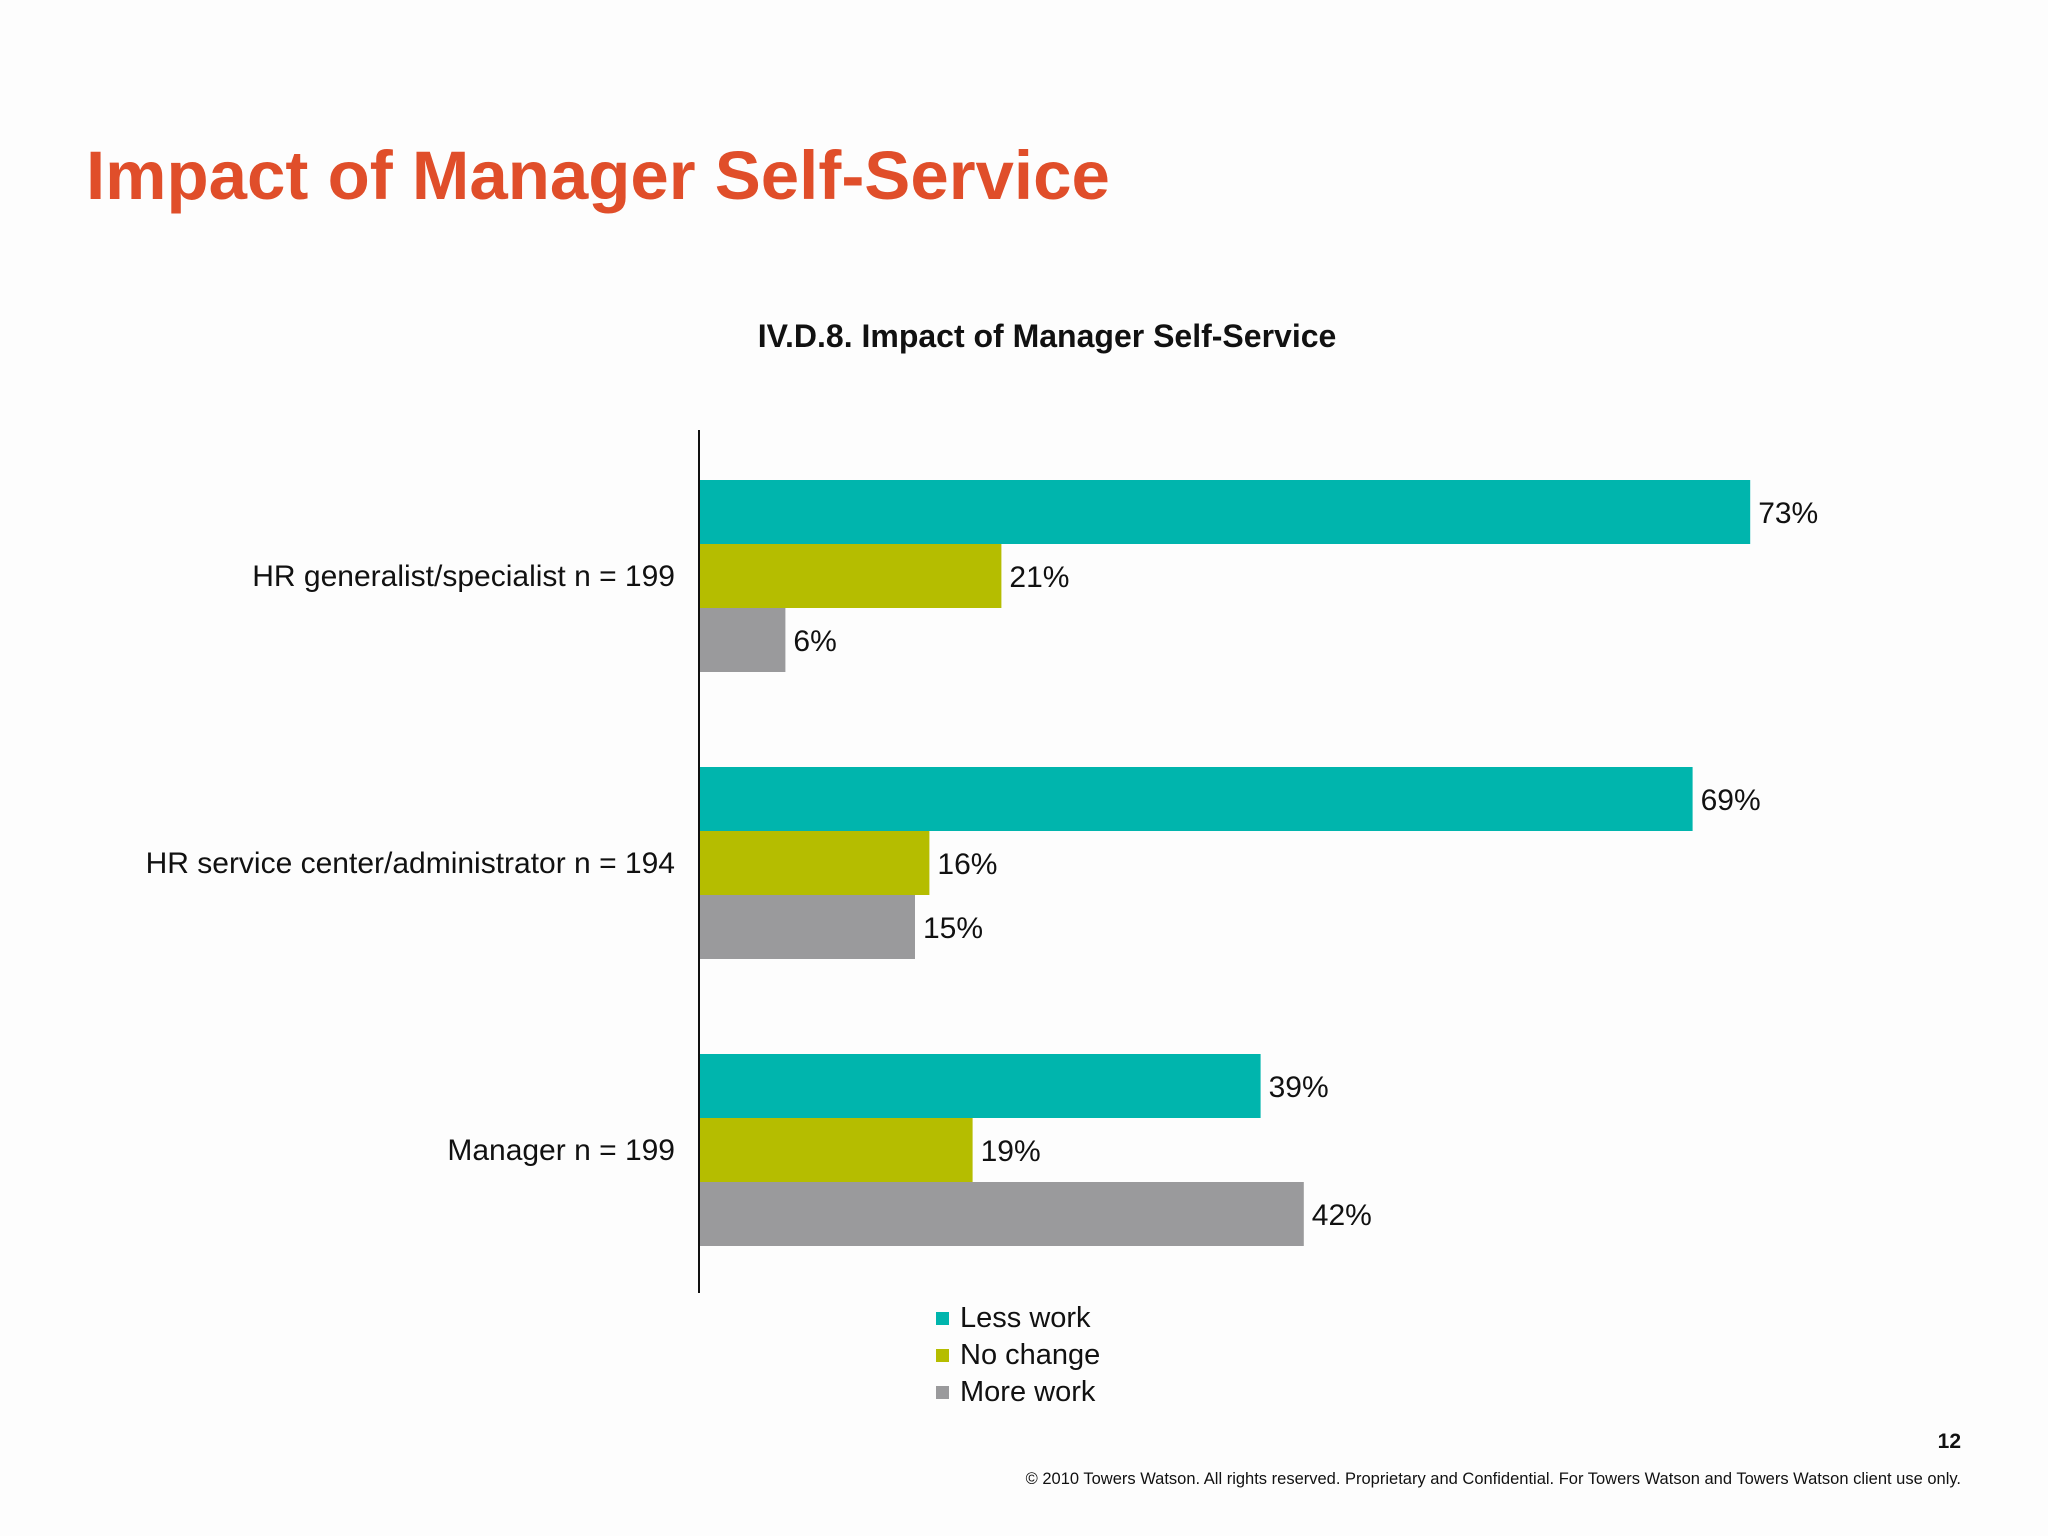  I want to click on legend-swatch-no-change, so click(942, 1355).